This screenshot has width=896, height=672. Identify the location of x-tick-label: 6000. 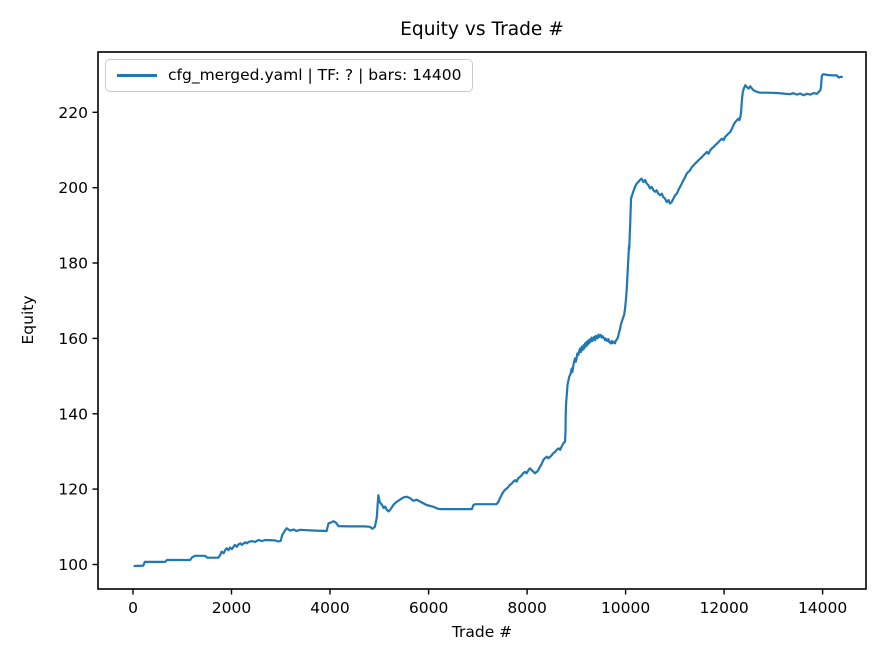
(428, 608).